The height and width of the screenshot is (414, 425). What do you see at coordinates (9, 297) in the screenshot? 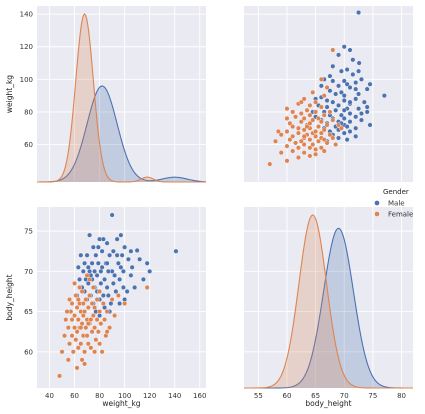
I see `y-axis-label-body-height: body_height` at bounding box center [9, 297].